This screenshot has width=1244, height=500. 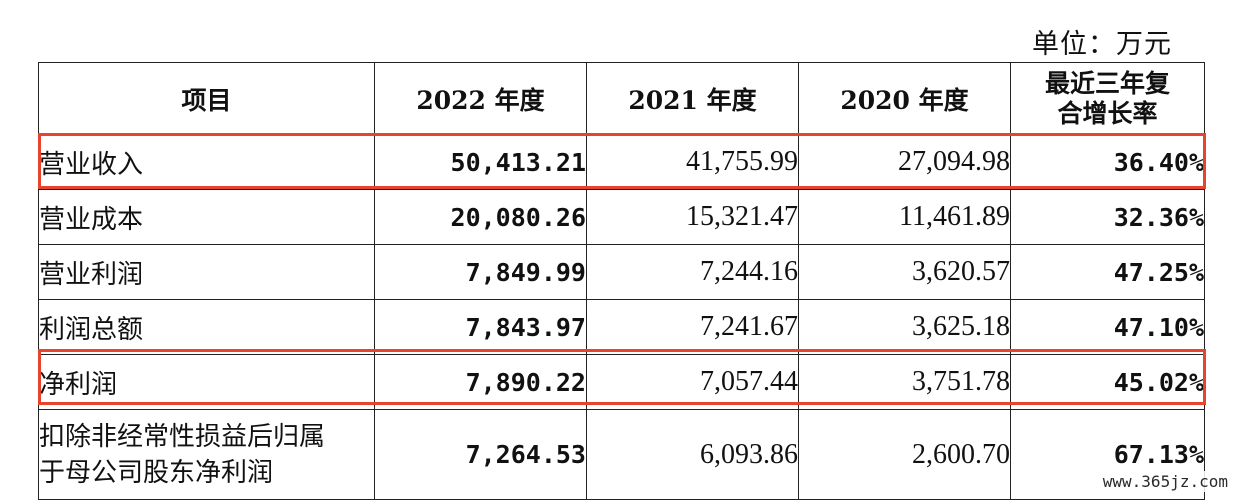 I want to click on header-cagr: 最近三年复 合增长率, so click(x=1107, y=98).